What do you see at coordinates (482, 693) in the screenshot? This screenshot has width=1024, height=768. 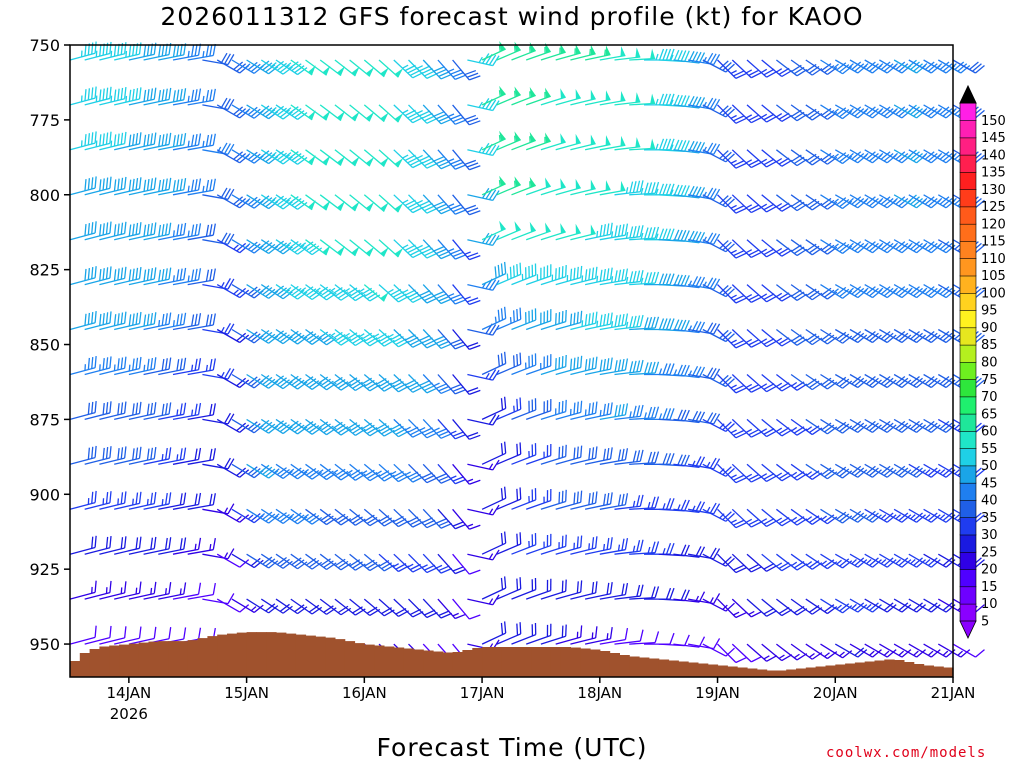 I see `x-tick-label: 17JAN` at bounding box center [482, 693].